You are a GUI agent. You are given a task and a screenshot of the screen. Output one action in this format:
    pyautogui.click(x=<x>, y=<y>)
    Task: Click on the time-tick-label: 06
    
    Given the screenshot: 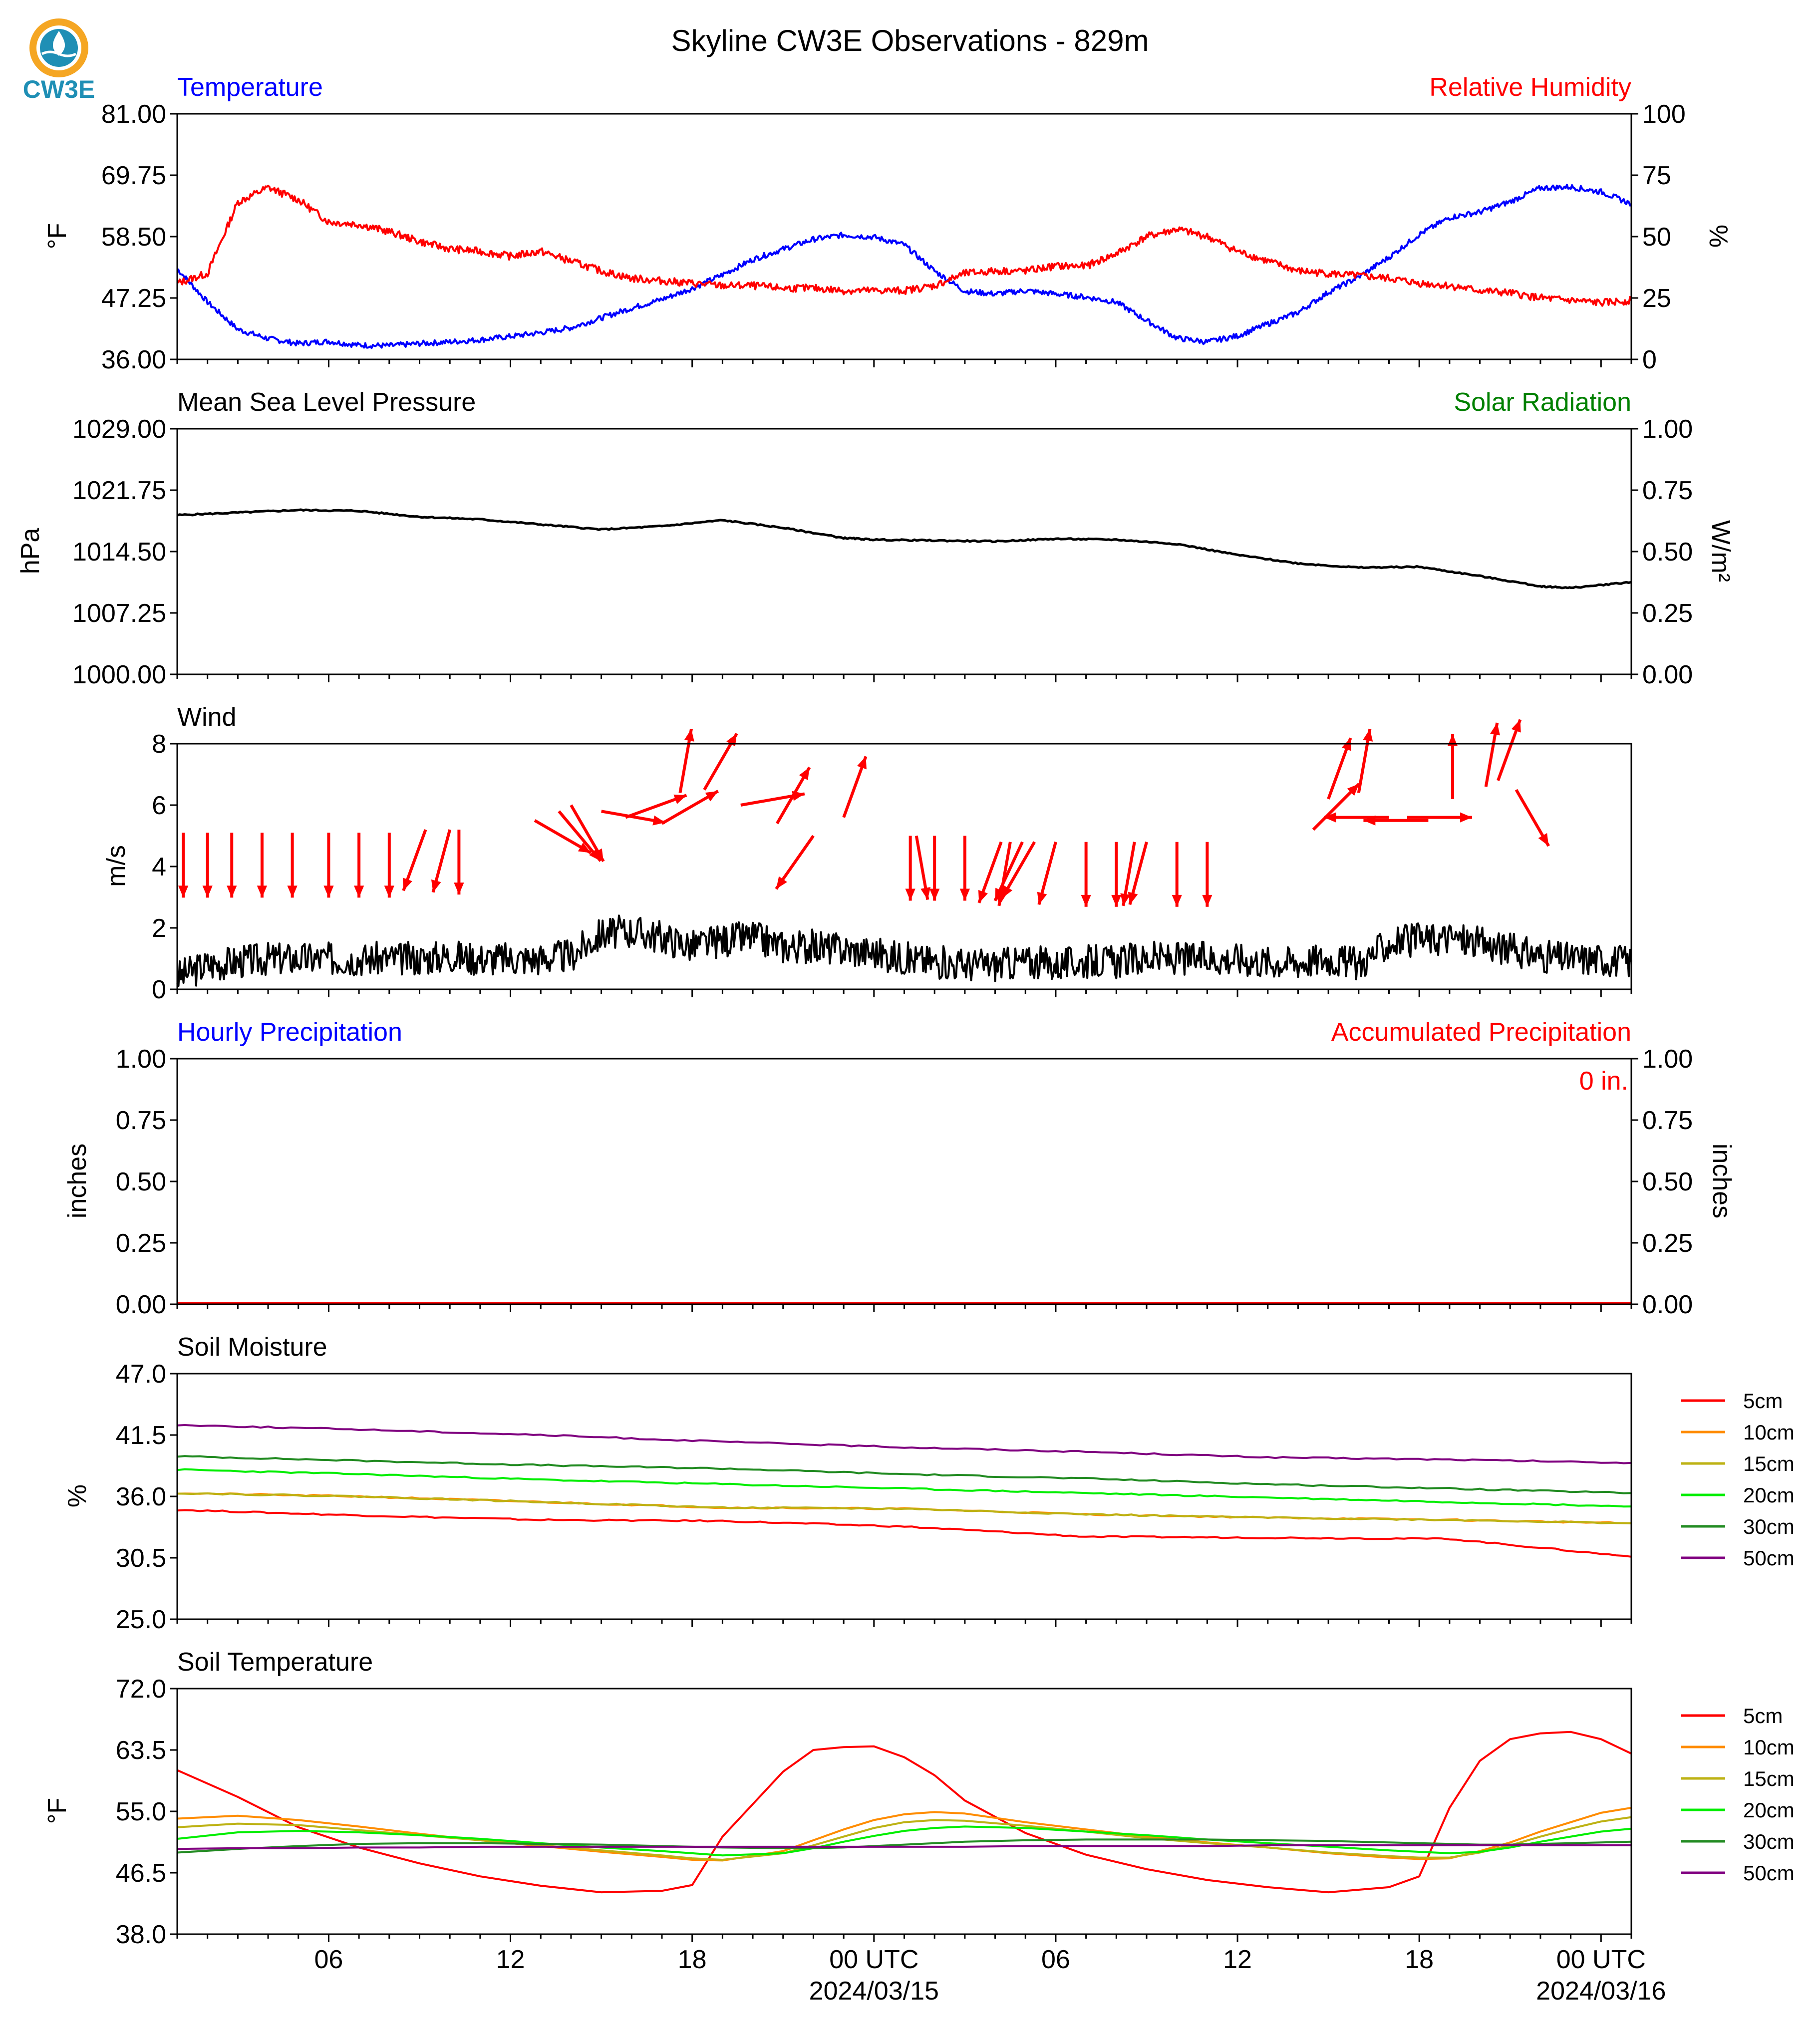 What is the action you would take?
    pyautogui.click(x=328, y=1959)
    